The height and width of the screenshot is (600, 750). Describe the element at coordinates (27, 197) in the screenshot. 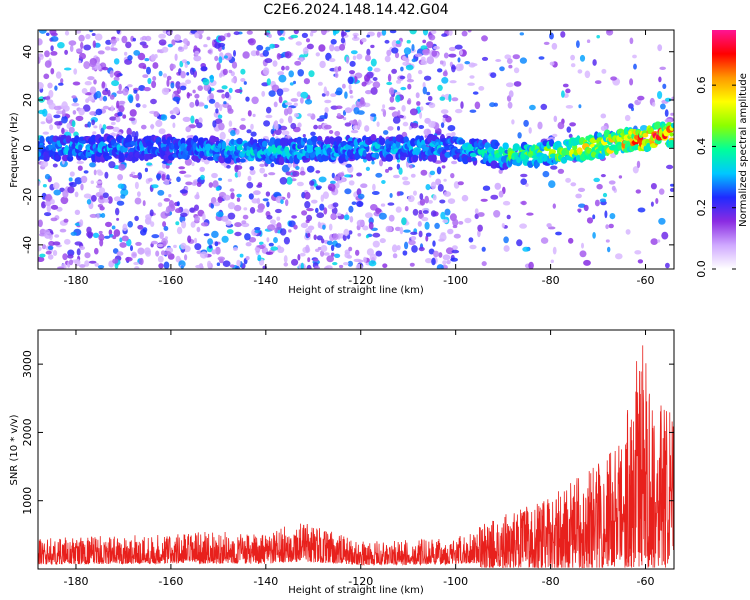

I see `spectrogram-y-tick-label: -20` at that location.